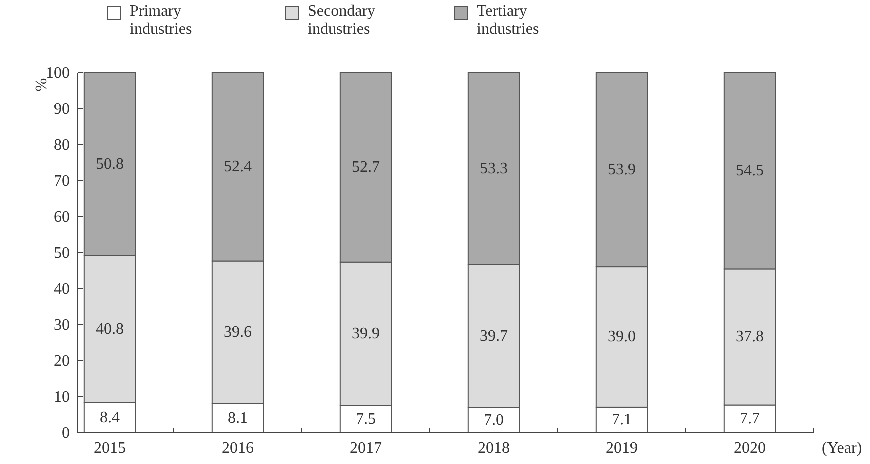 The width and height of the screenshot is (870, 464). Describe the element at coordinates (366, 167) in the screenshot. I see `data-label: 52.7` at that location.